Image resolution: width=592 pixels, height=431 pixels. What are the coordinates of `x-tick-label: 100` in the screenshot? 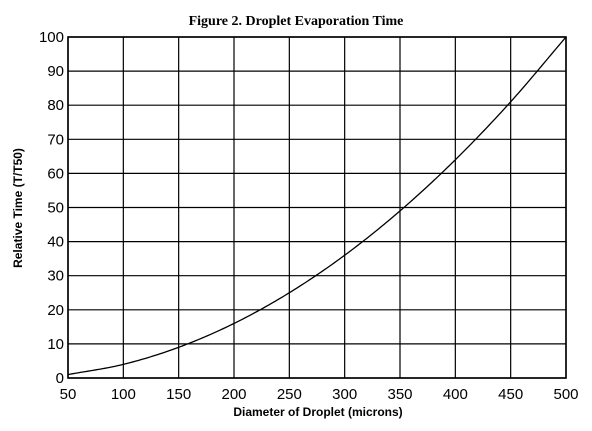 It's located at (123, 394).